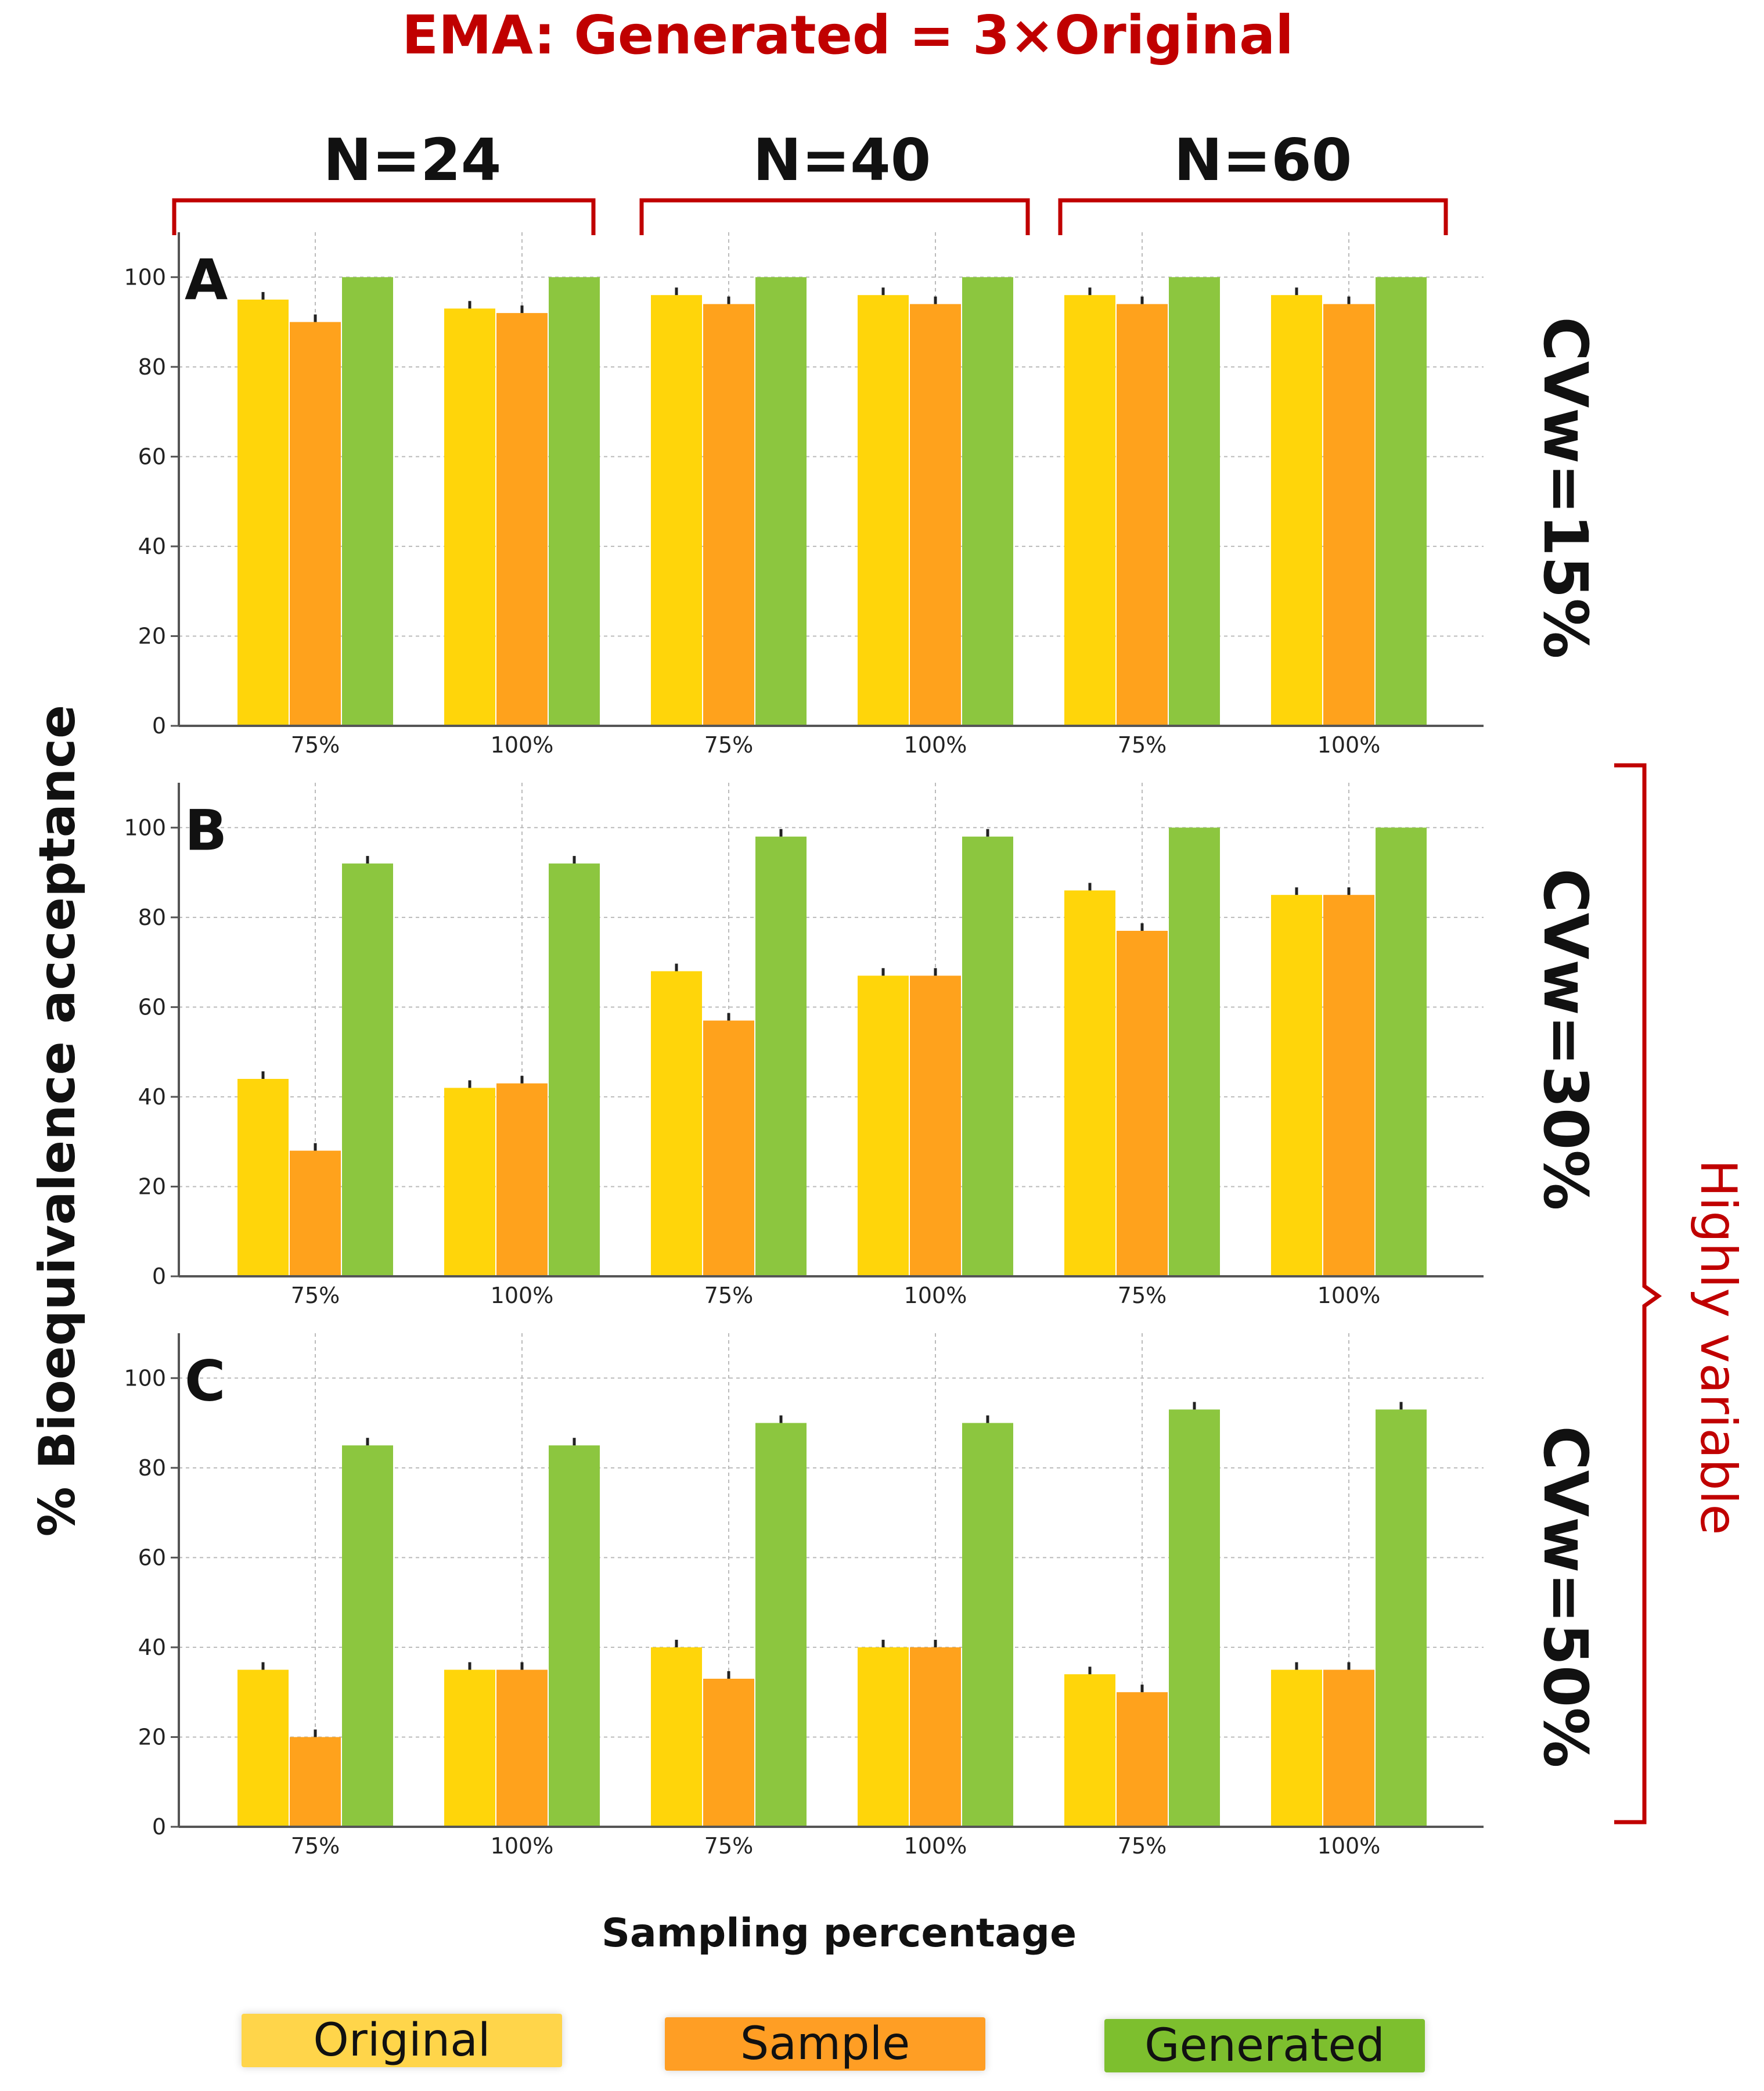 Image resolution: width=1764 pixels, height=2091 pixels. What do you see at coordinates (207, 280) in the screenshot?
I see `panel-letter-a: A` at bounding box center [207, 280].